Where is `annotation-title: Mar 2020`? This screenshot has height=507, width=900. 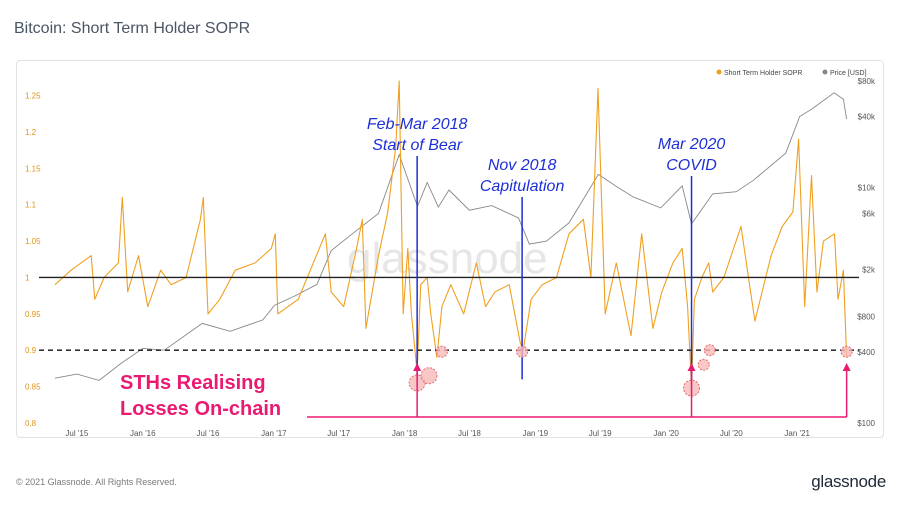 annotation-title: Mar 2020 is located at coordinates (692, 144).